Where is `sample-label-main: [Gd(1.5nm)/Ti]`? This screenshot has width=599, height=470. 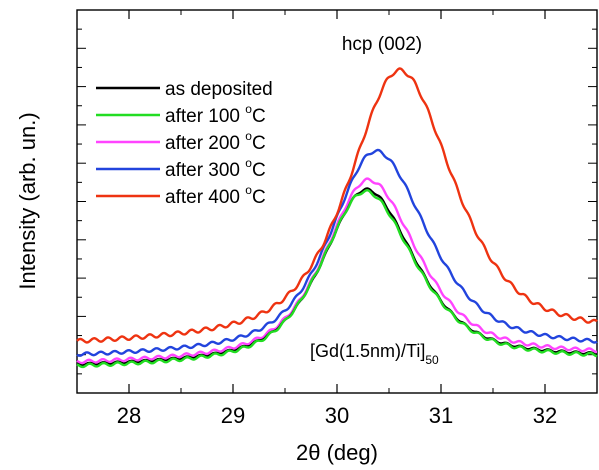
sample-label-main: [Gd(1.5nm)/Ti] is located at coordinates (367, 351).